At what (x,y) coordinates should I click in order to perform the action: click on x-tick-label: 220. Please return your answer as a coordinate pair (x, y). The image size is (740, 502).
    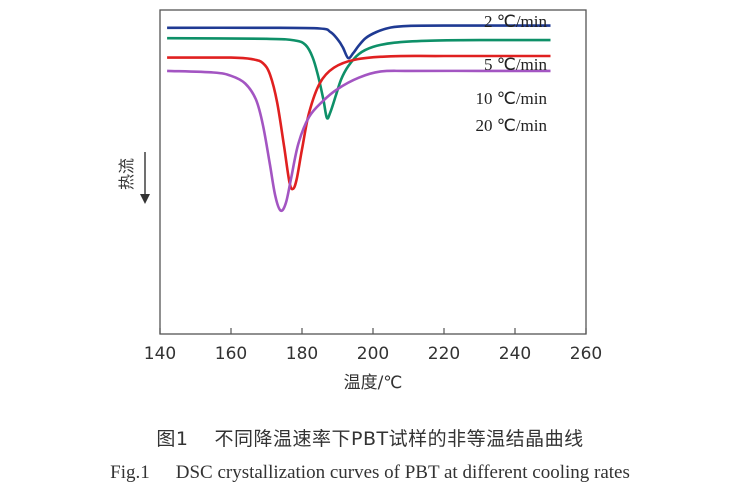
    Looking at the image, I should click on (444, 354).